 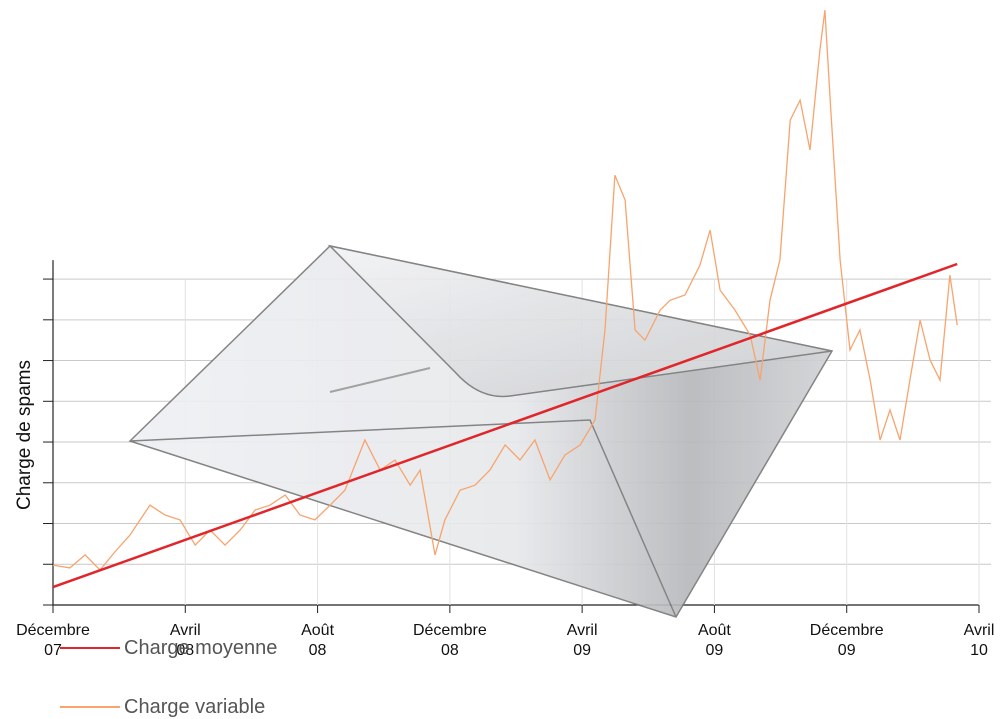 I want to click on legend-label: Charge variable, so click(x=195, y=706).